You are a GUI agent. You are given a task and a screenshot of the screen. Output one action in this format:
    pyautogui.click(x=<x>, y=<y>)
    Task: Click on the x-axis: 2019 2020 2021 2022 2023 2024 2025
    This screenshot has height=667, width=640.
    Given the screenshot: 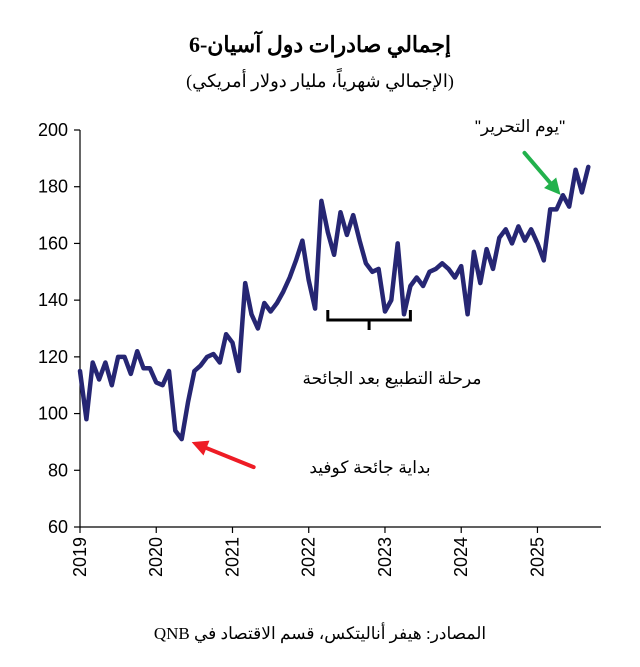 What is the action you would take?
    pyautogui.click(x=335, y=551)
    